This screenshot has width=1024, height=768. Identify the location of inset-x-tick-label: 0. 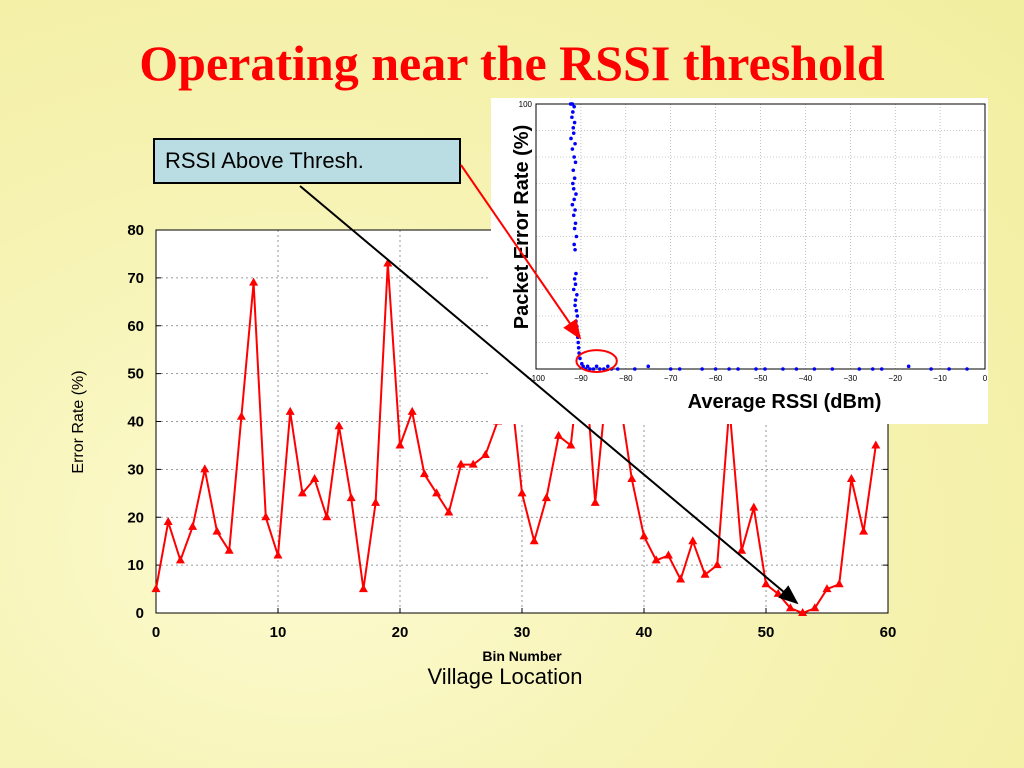
(985, 378).